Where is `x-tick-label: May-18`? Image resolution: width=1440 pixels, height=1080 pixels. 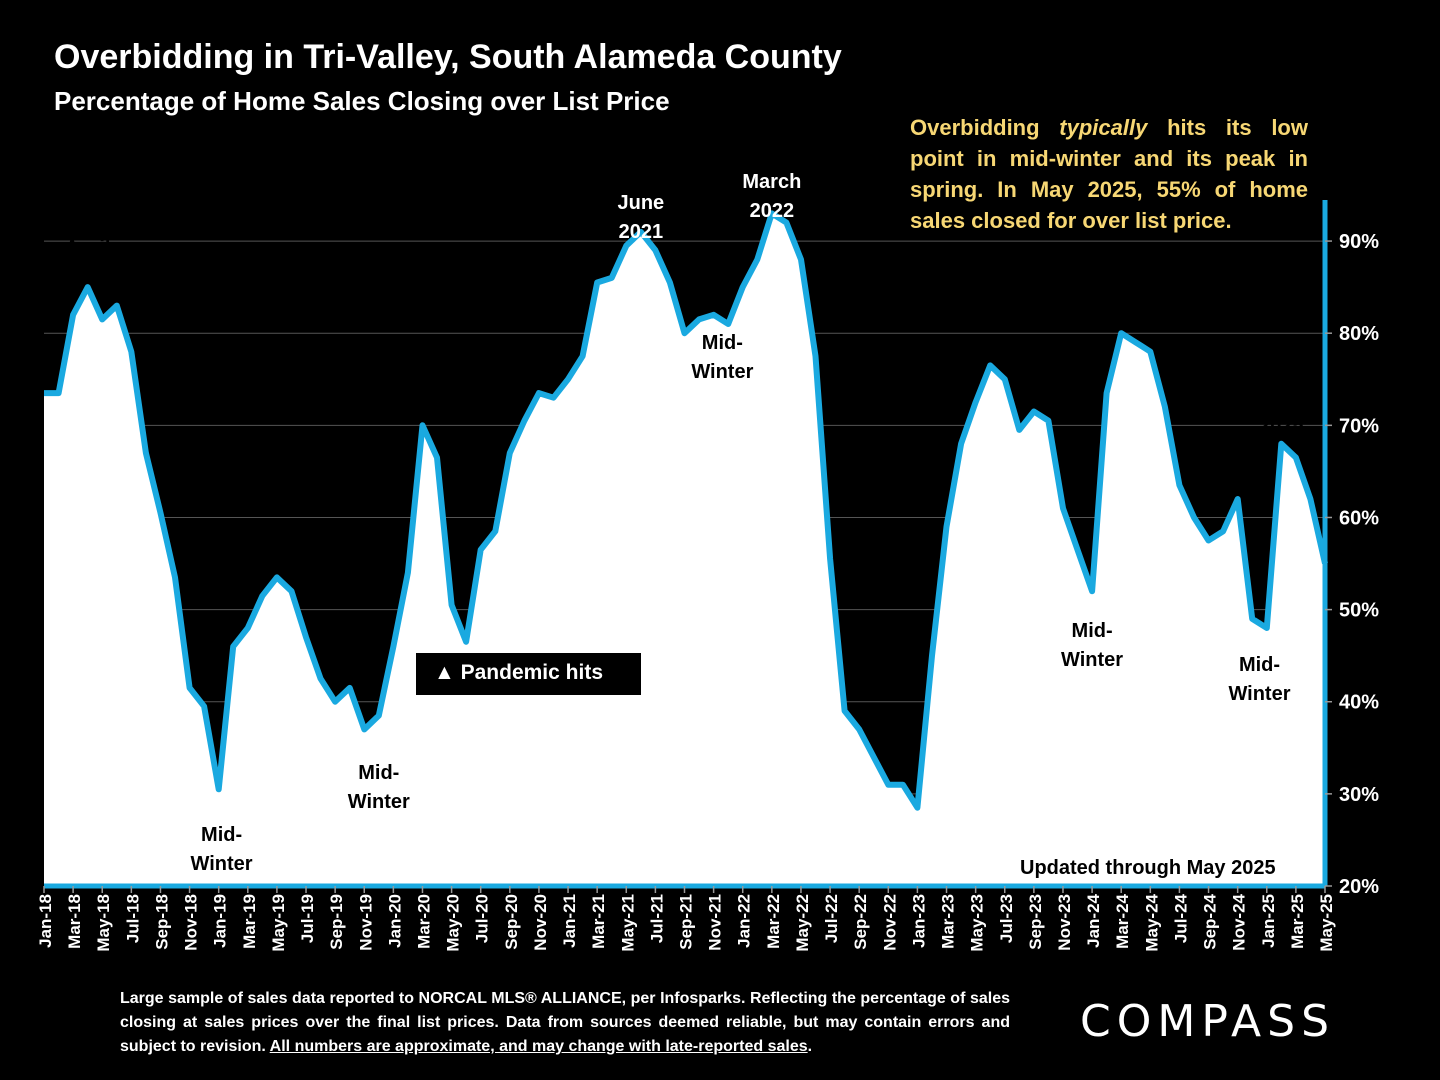 x-tick-label: May-18 is located at coordinates (103, 923).